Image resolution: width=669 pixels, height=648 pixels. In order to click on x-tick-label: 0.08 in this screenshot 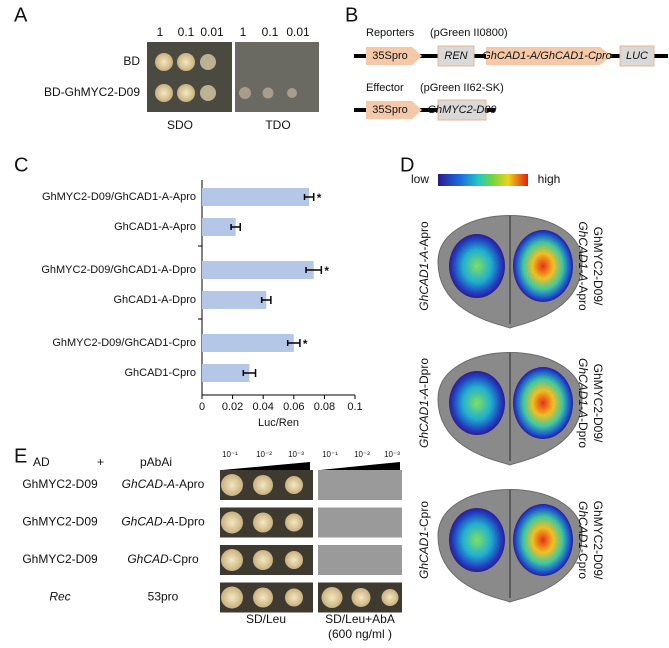, I will do `click(324, 407)`.